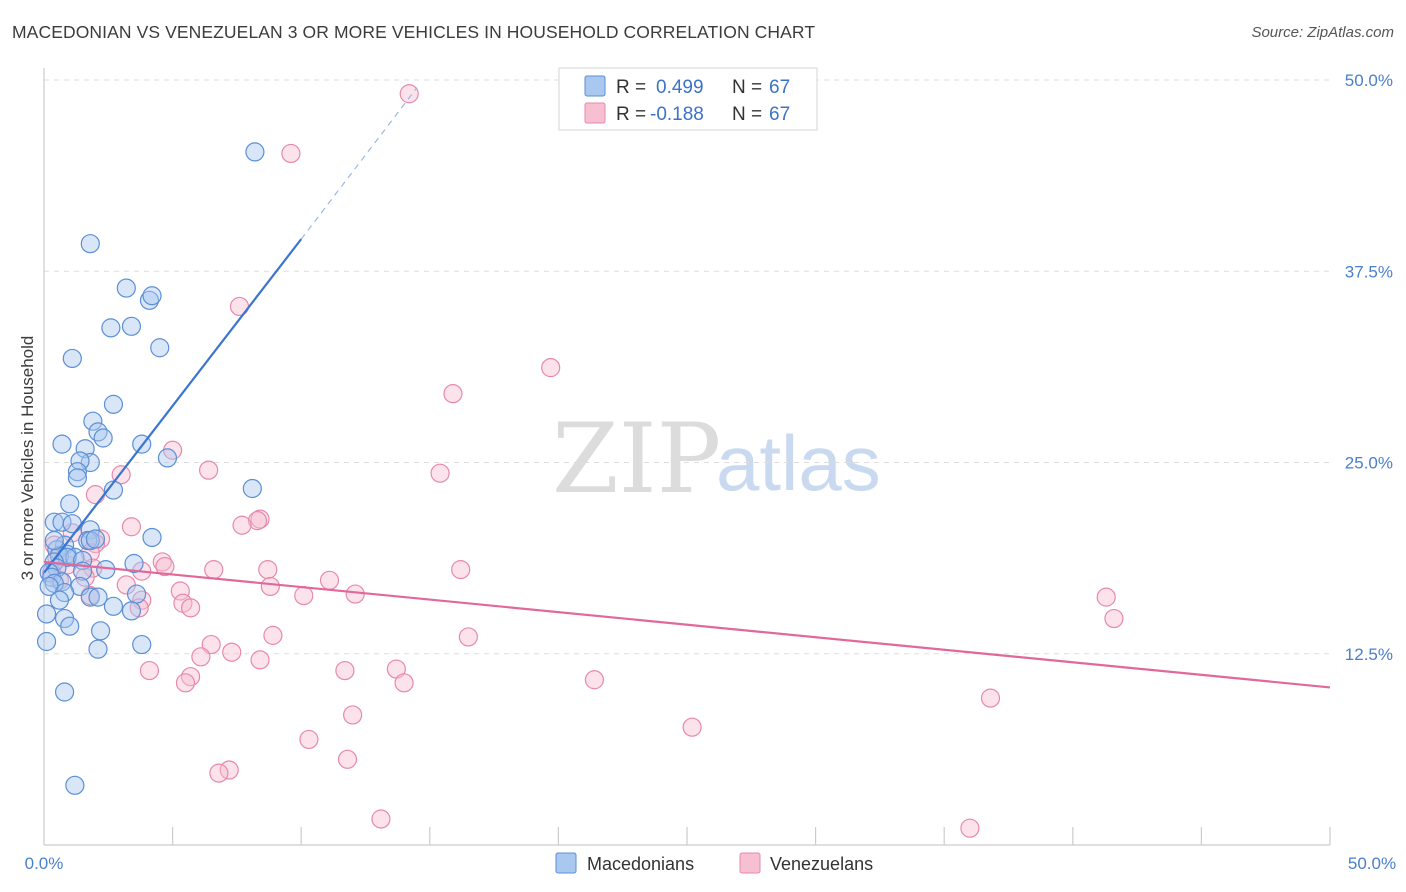 The image size is (1406, 892). What do you see at coordinates (714, 863) in the screenshot?
I see `series-legend: Macedonians Venezuelans` at bounding box center [714, 863].